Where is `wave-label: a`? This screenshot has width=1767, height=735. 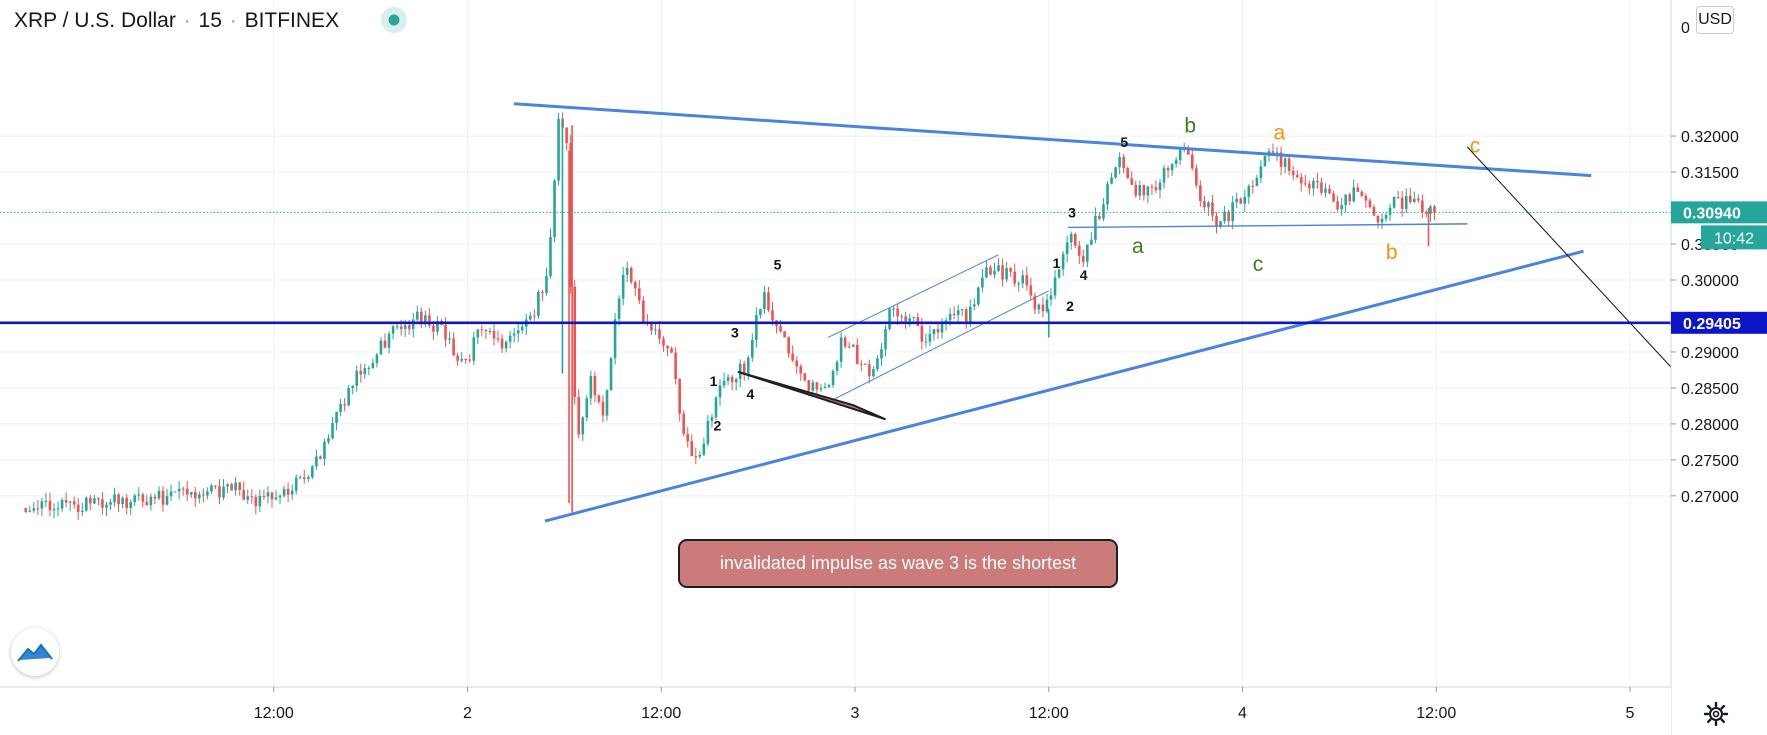
wave-label: a is located at coordinates (1138, 246).